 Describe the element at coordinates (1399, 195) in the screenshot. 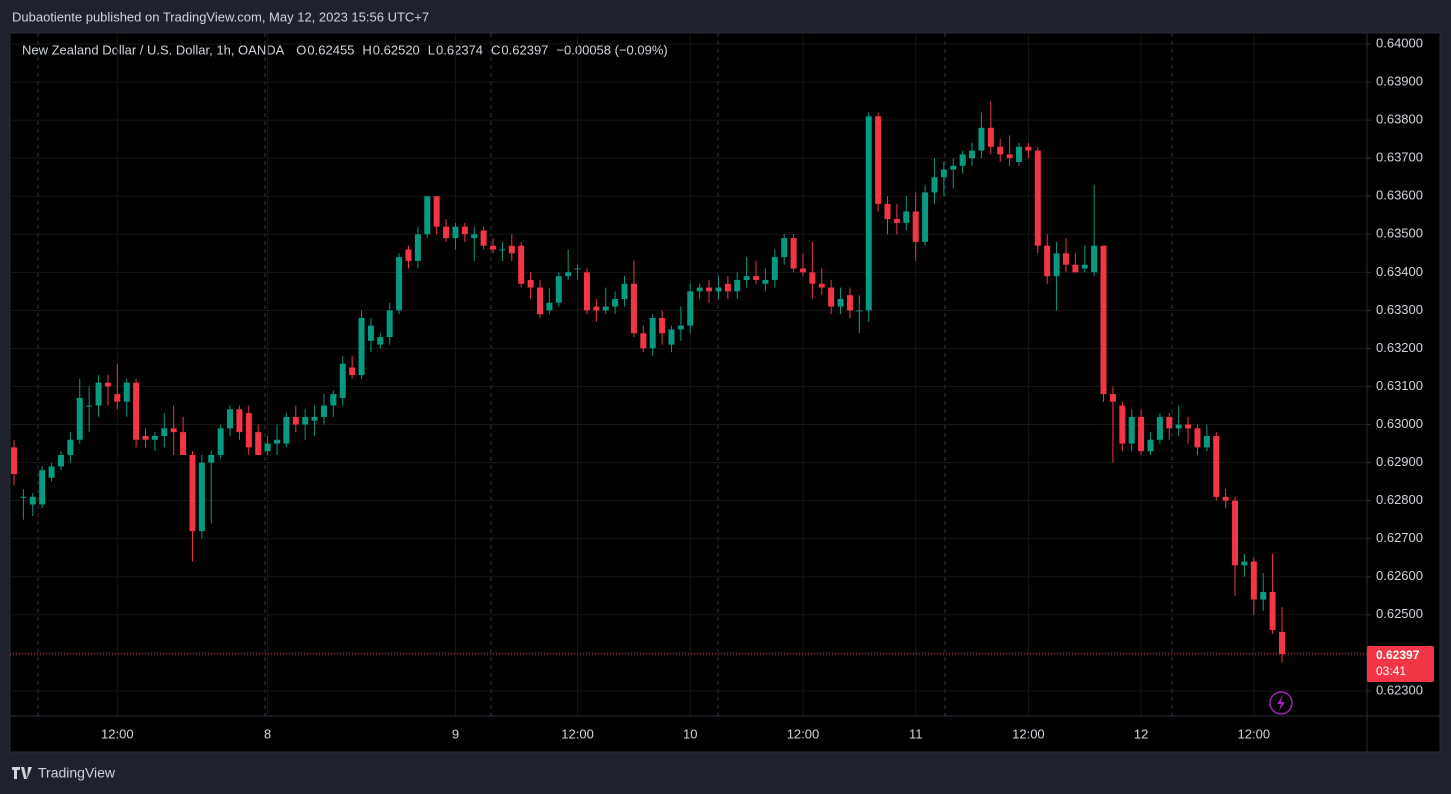

I see `y-tick-label: 0.63600` at that location.